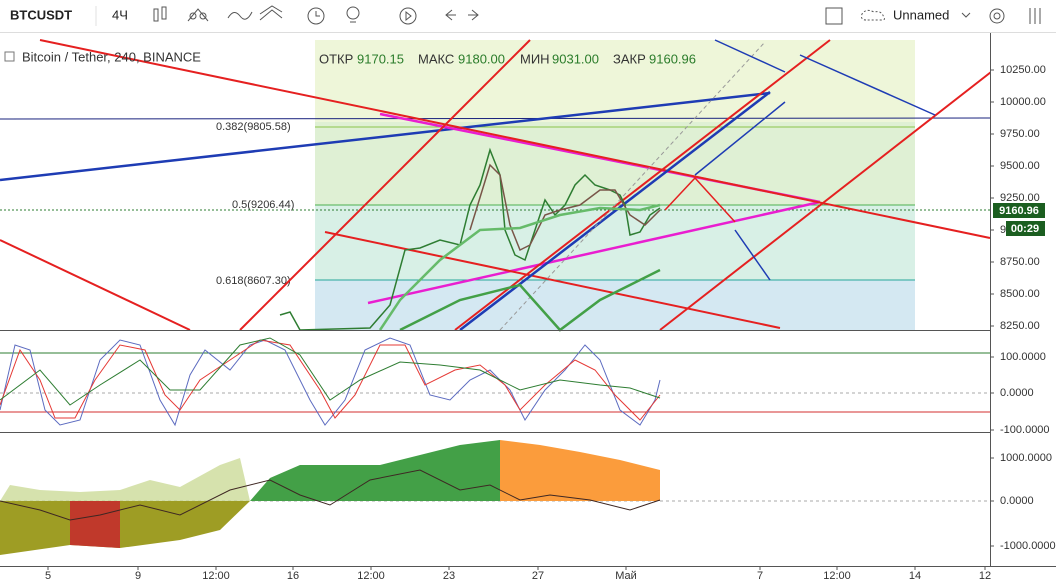 The width and height of the screenshot is (1056, 584). I want to click on price-tick-label: 9750.00, so click(1020, 134).